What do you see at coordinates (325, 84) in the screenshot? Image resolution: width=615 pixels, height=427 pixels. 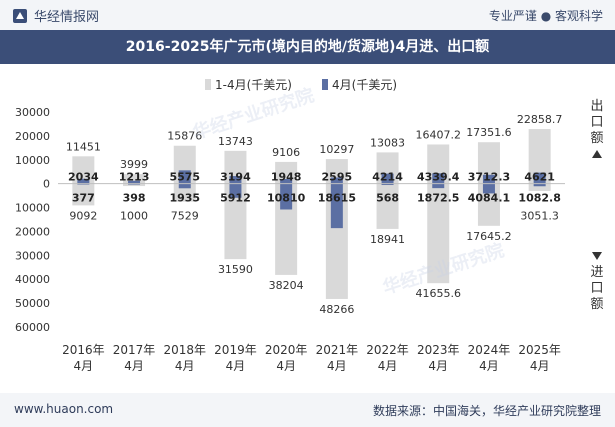 I see `legend-swatch` at bounding box center [325, 84].